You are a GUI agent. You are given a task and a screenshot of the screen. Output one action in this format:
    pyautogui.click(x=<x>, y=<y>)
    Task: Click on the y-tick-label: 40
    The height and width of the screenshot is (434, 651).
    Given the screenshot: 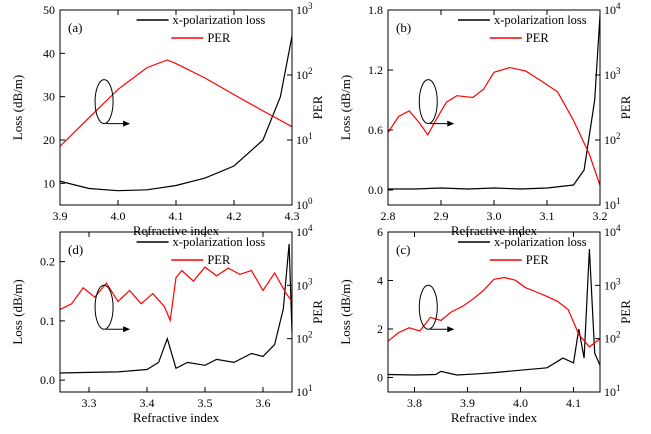 What is the action you would take?
    pyautogui.click(x=49, y=53)
    